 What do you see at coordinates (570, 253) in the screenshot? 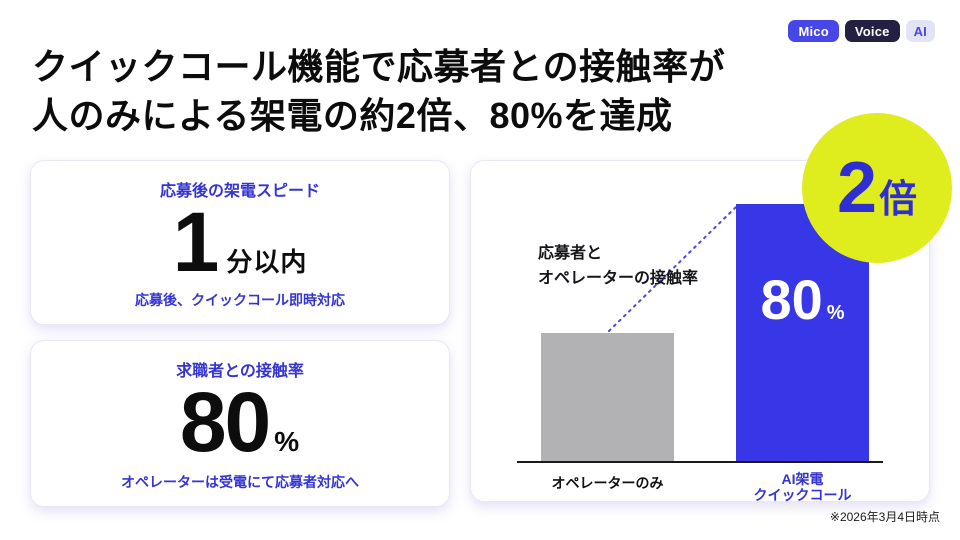
I see `chart-series-label-line1: 応募者と` at bounding box center [570, 253].